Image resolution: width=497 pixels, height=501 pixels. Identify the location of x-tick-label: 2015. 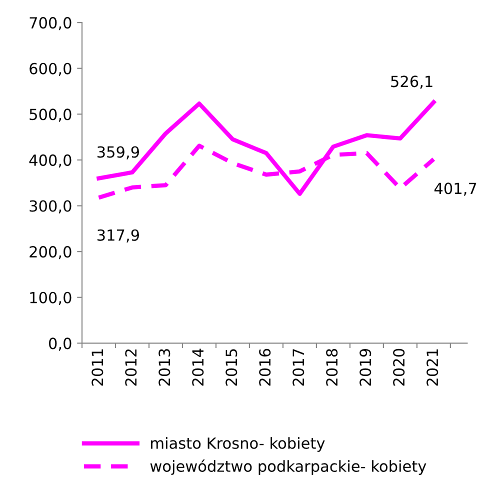
(232, 367).